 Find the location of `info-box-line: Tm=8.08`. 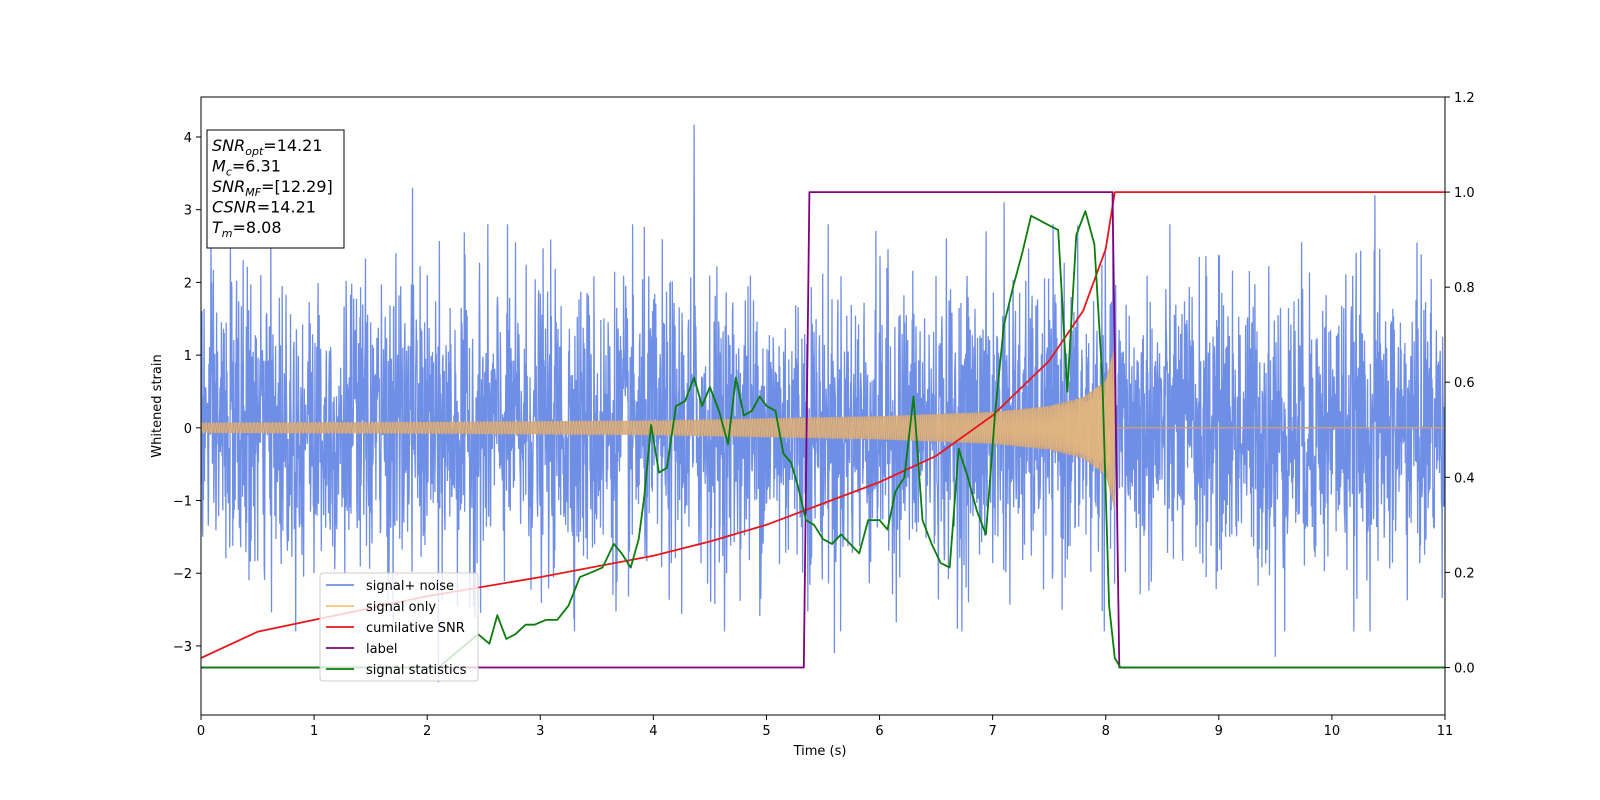

info-box-line: Tm=8.08 is located at coordinates (247, 229).